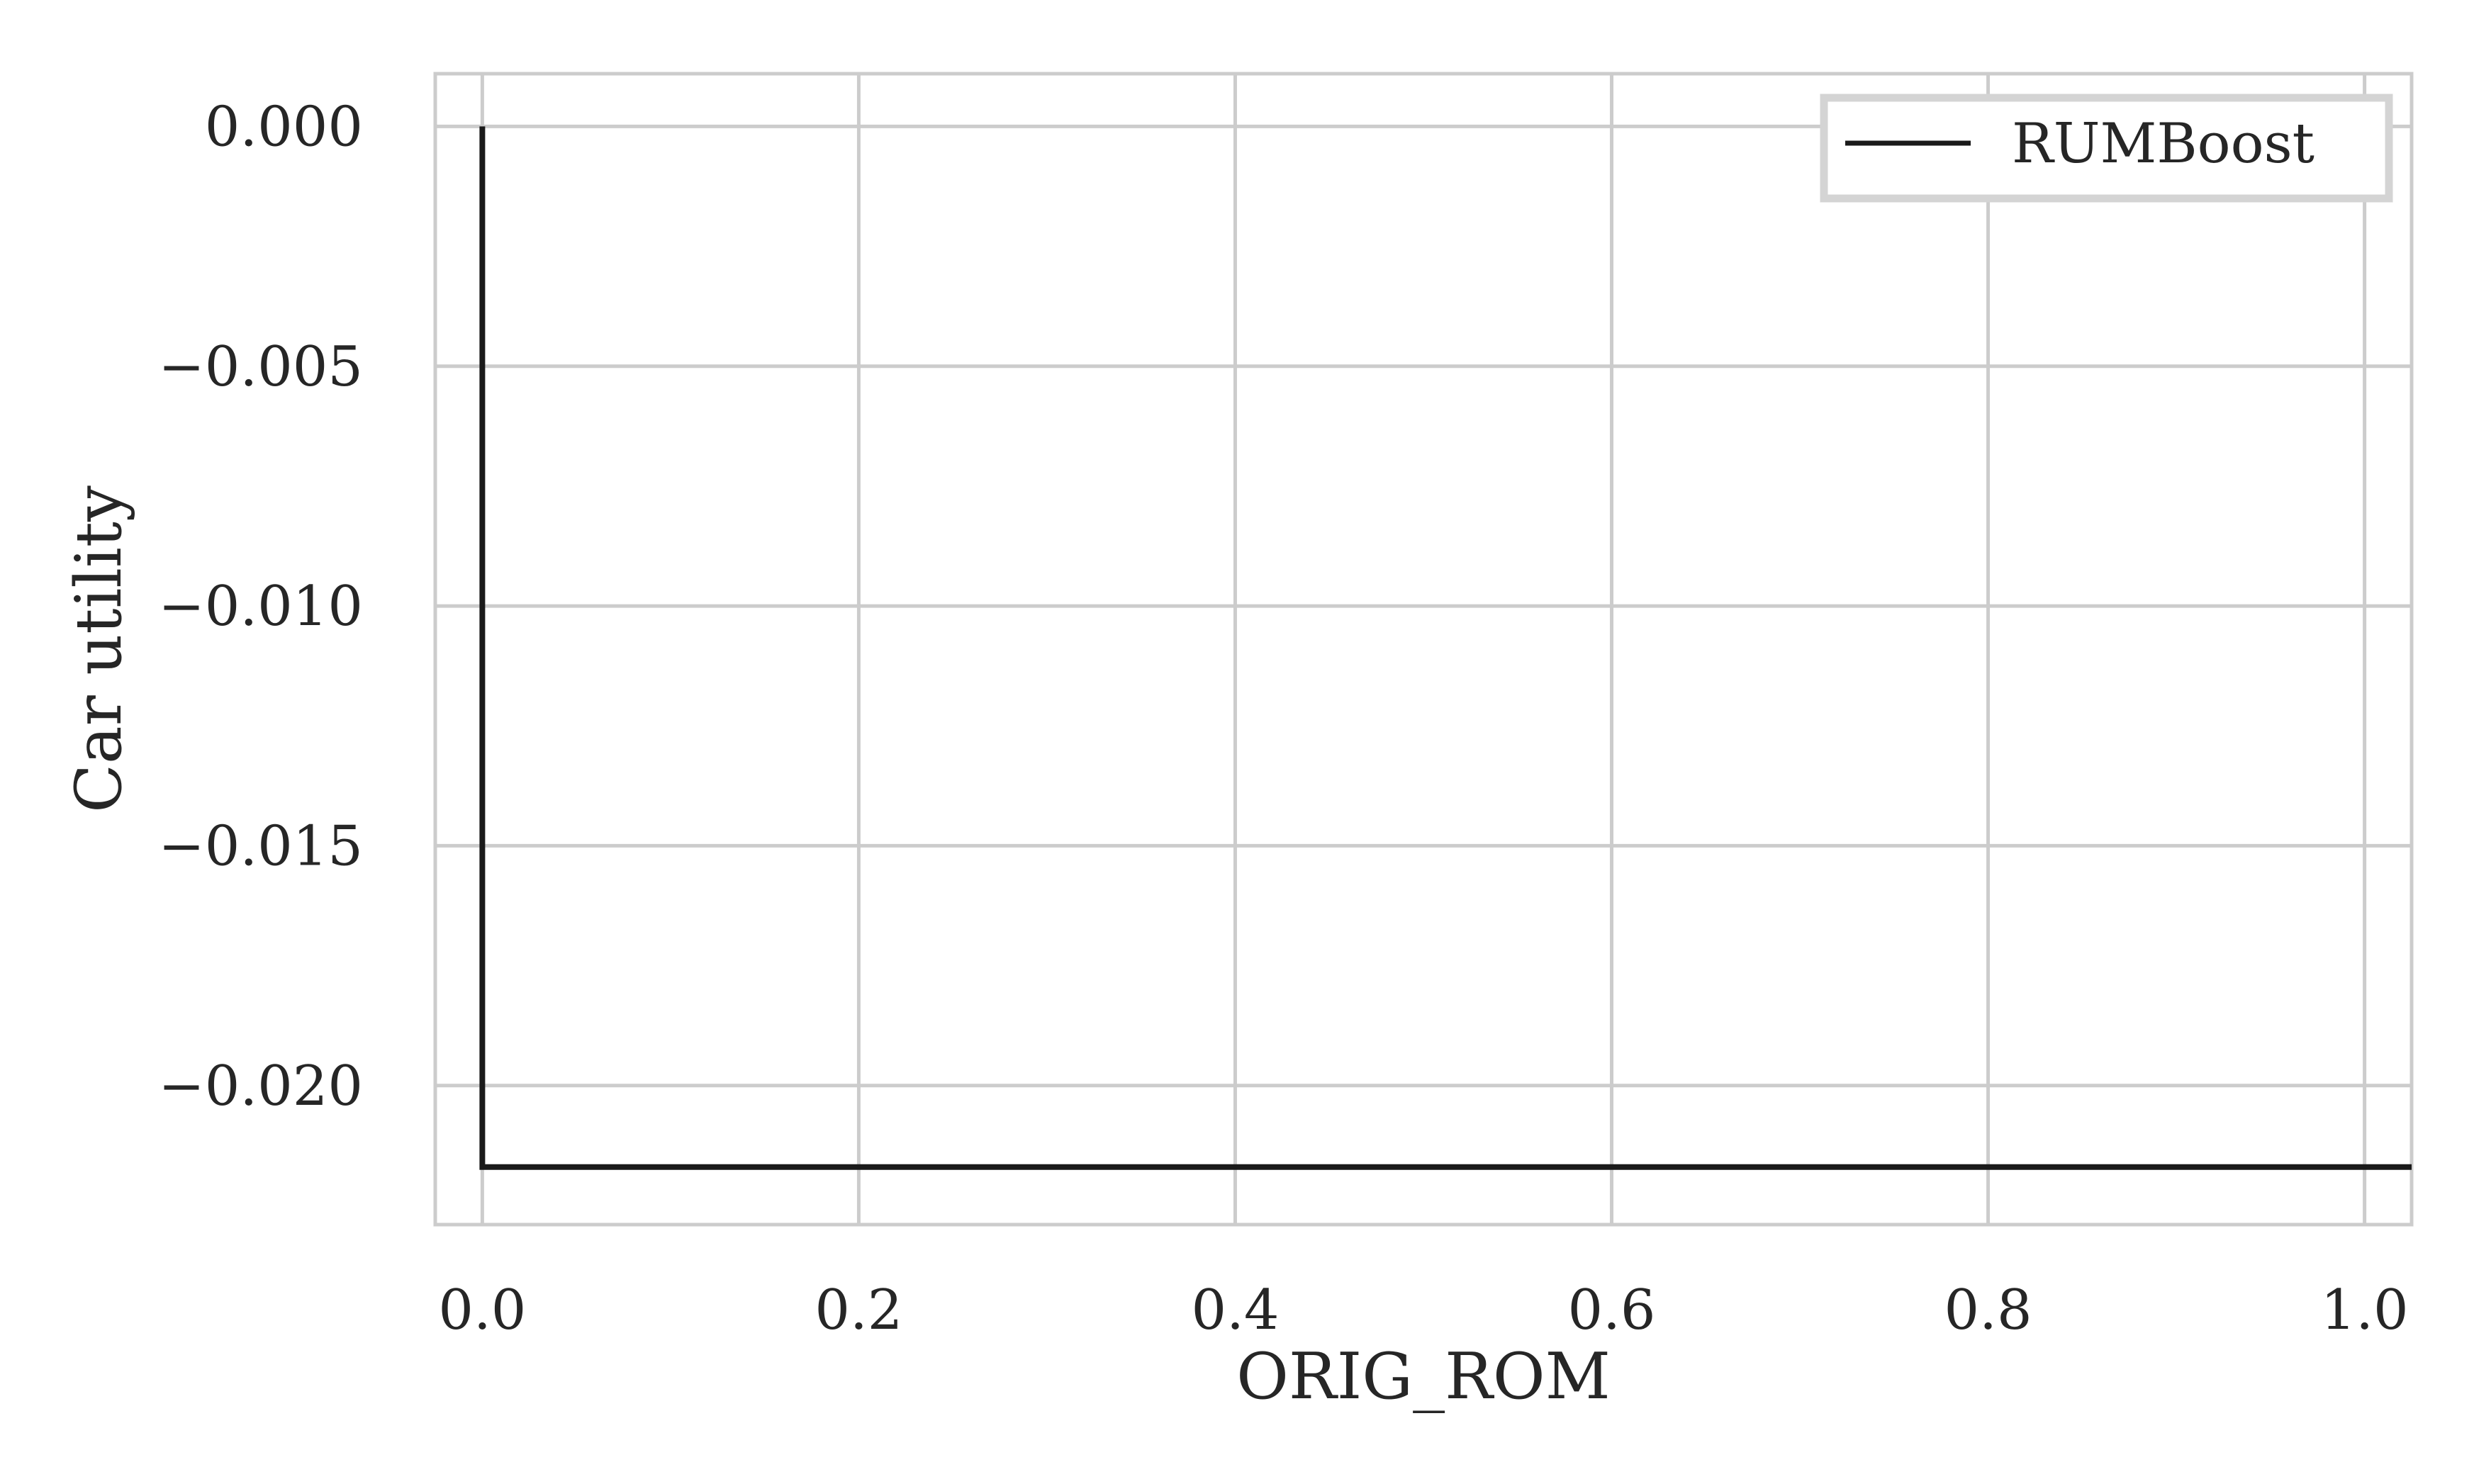  I want to click on x-tick-label: 1.0, so click(2365, 1310).